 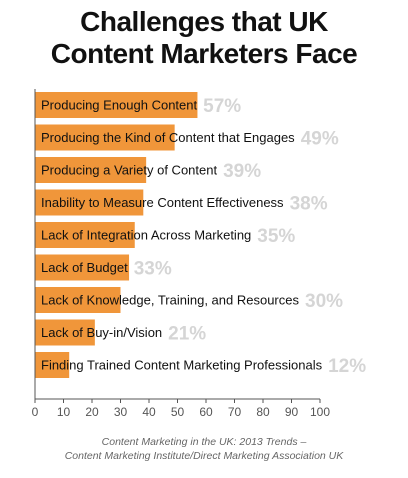 I want to click on value-label: 33%, so click(x=153, y=269).